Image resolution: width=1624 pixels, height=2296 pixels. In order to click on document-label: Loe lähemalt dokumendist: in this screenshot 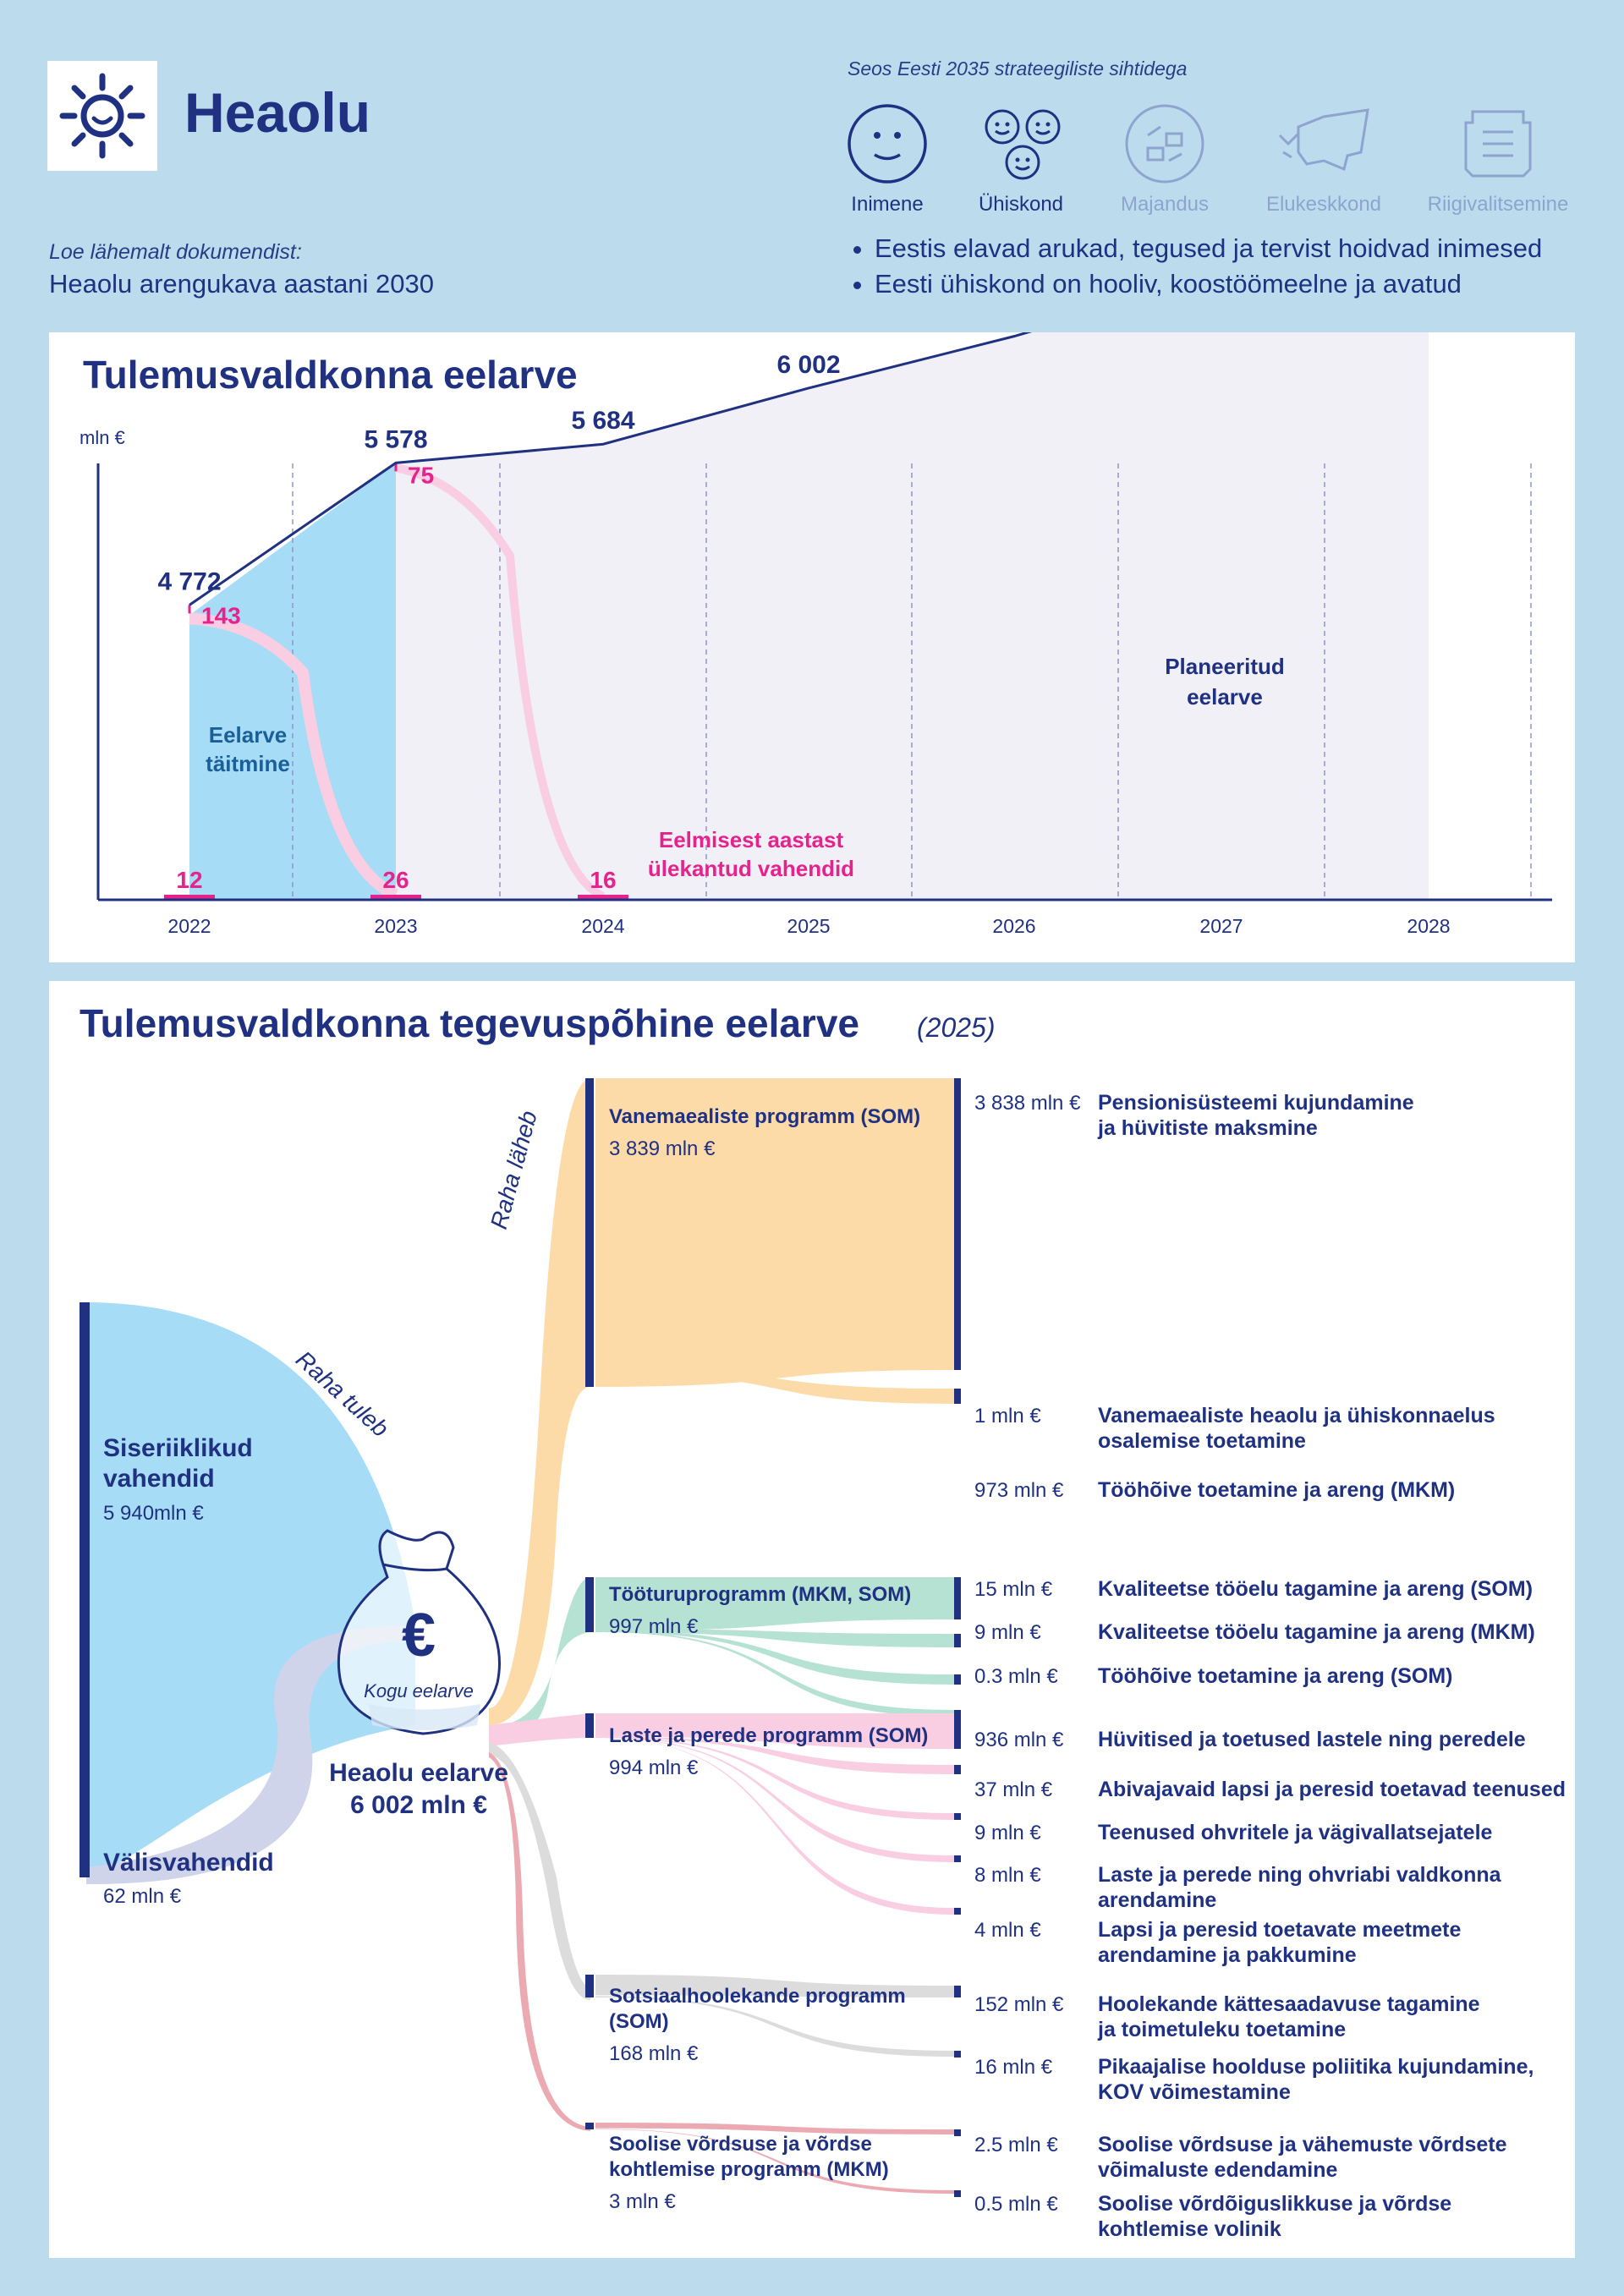, I will do `click(175, 252)`.